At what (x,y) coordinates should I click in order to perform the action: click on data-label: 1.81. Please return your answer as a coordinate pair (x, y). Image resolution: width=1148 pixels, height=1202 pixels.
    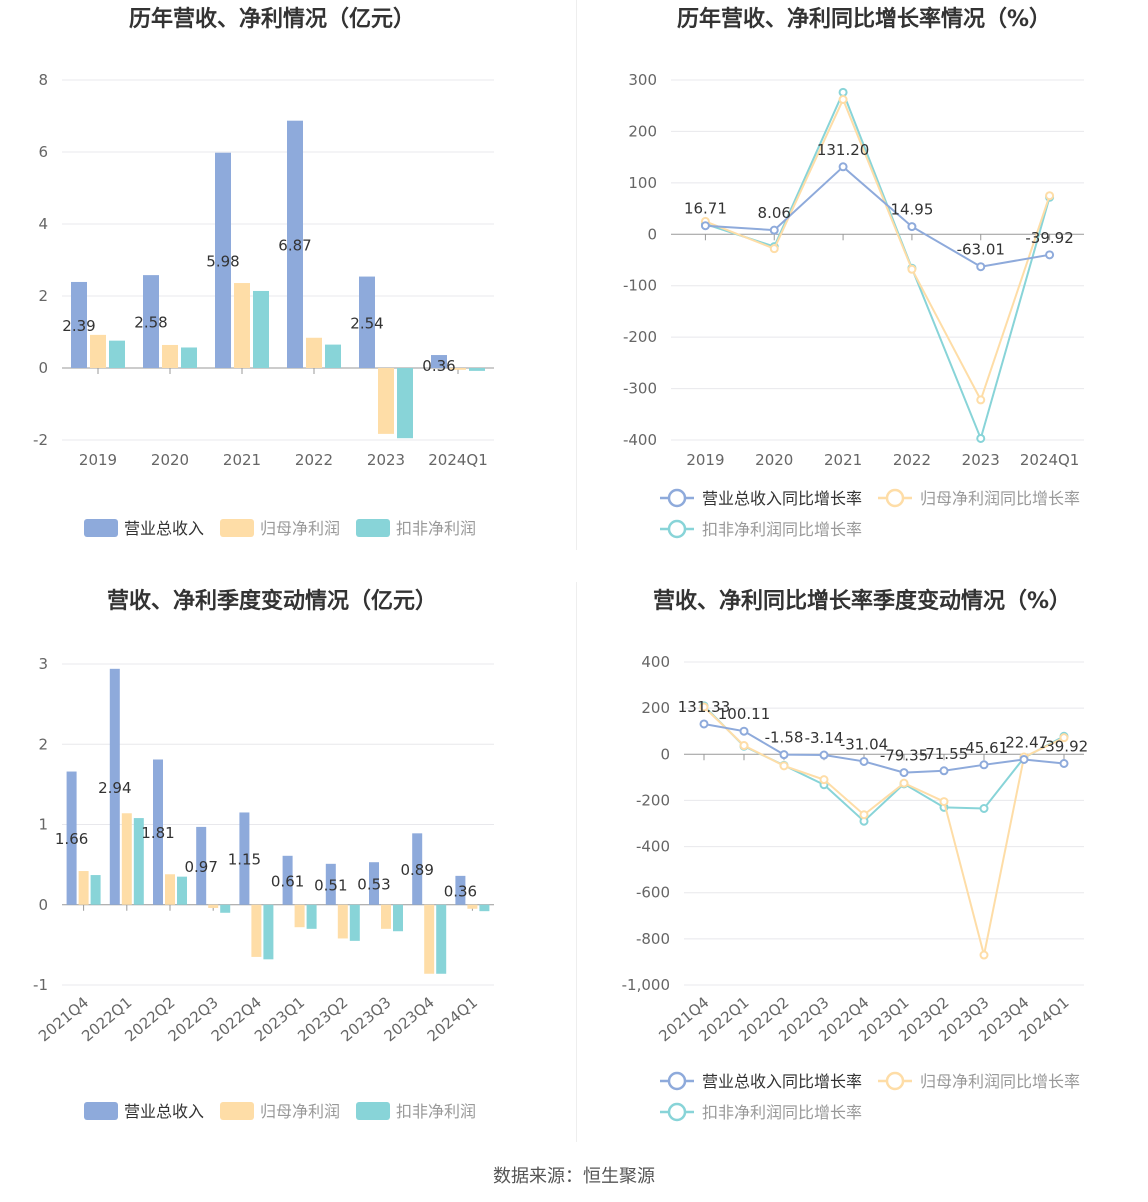
    Looking at the image, I should click on (157, 833).